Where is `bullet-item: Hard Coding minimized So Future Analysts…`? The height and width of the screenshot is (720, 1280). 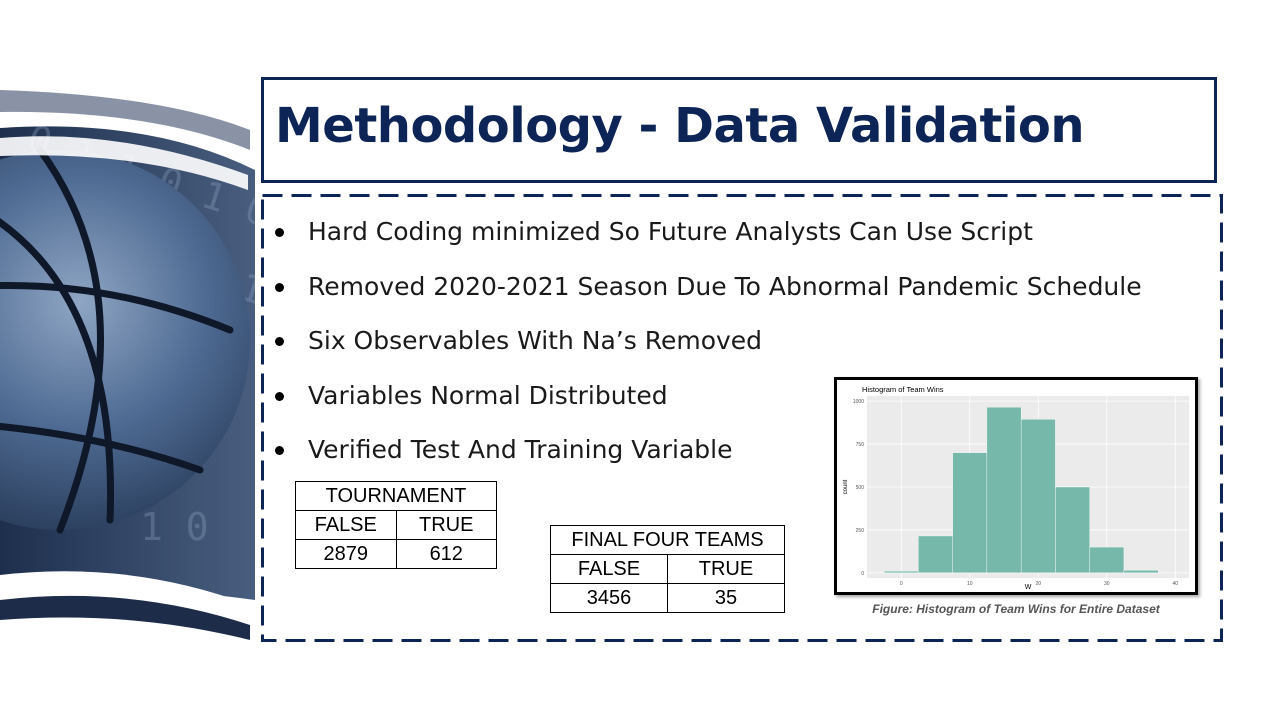
bullet-item: Hard Coding minimized So Future Analysts… is located at coordinates (701, 238).